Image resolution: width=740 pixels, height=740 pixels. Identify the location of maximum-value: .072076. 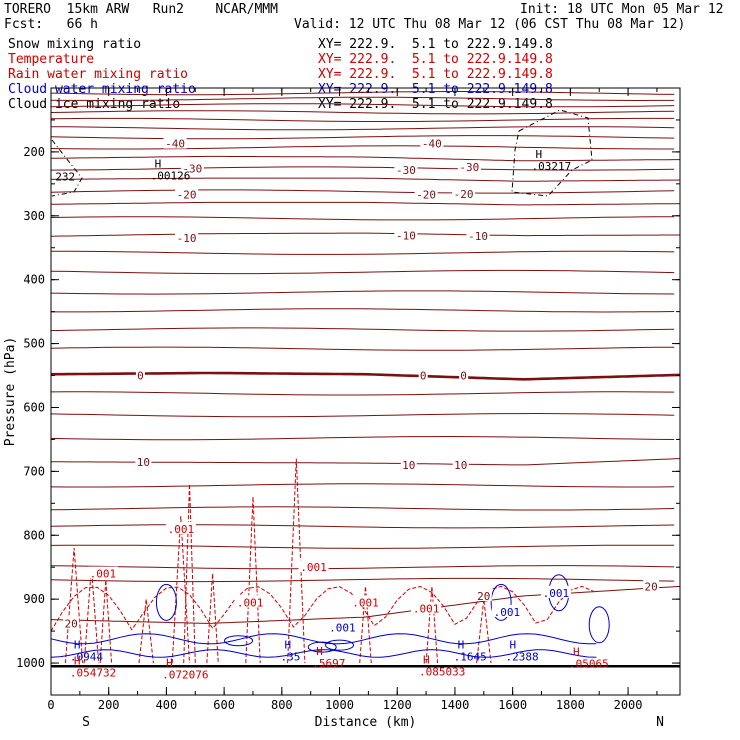
(185, 675).